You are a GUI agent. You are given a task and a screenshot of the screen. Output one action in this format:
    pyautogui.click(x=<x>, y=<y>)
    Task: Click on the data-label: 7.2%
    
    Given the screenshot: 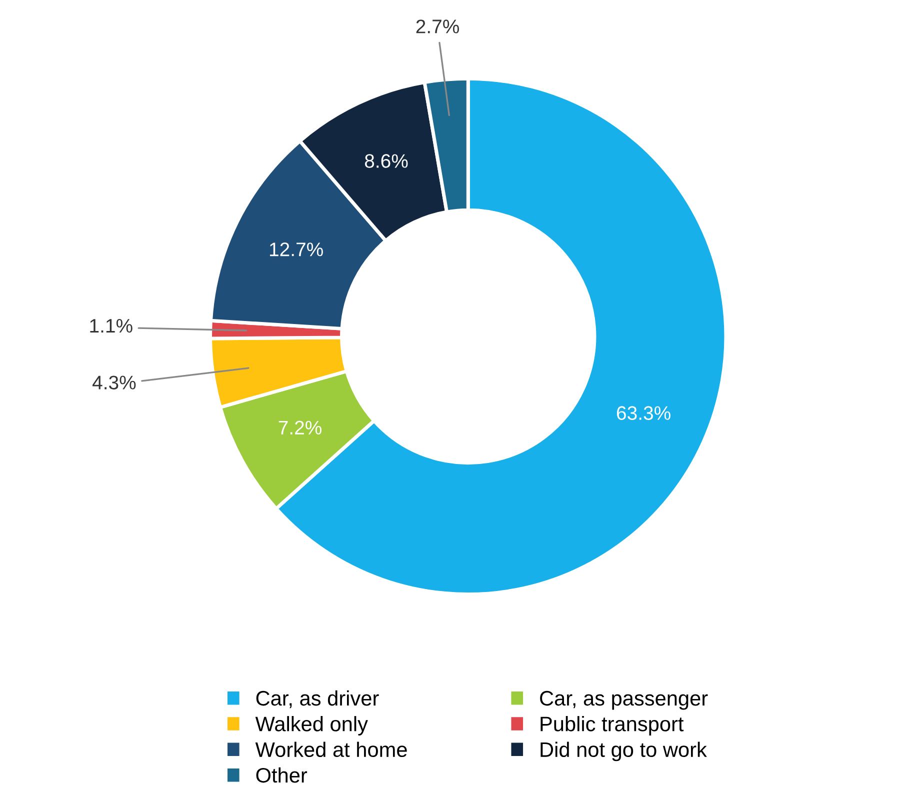 What is the action you would take?
    pyautogui.click(x=300, y=427)
    